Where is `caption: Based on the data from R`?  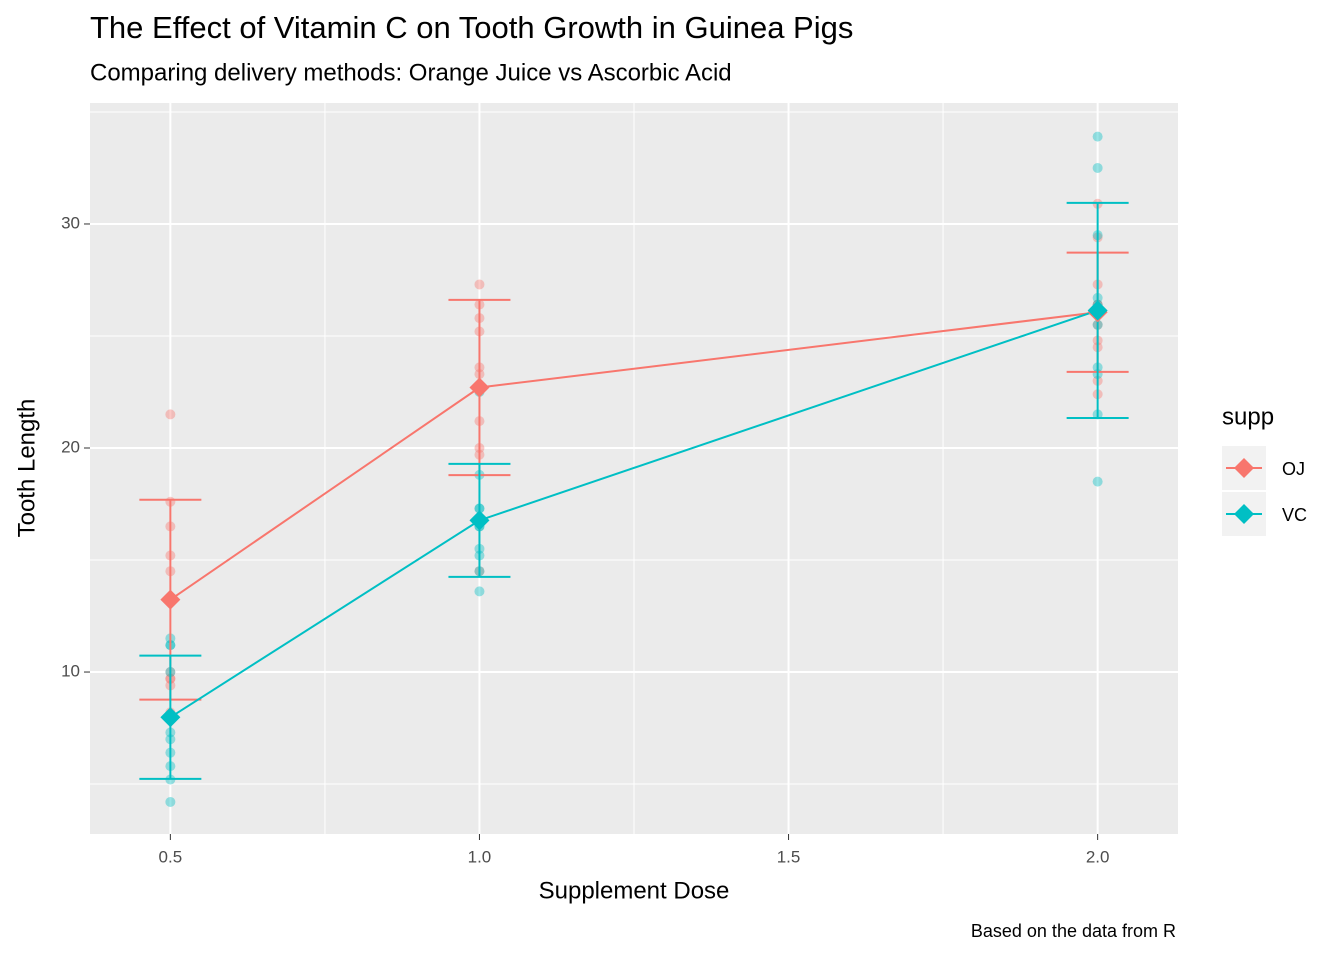 caption: Based on the data from R is located at coordinates (1073, 931).